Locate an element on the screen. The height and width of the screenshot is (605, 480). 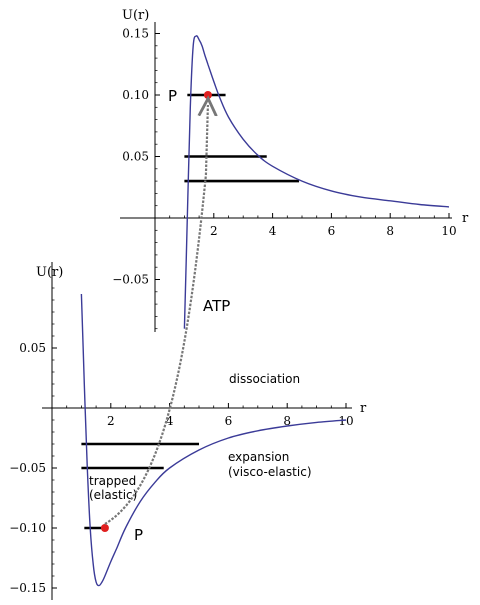
y-tick-label: −0.10 is located at coordinates (27, 528).